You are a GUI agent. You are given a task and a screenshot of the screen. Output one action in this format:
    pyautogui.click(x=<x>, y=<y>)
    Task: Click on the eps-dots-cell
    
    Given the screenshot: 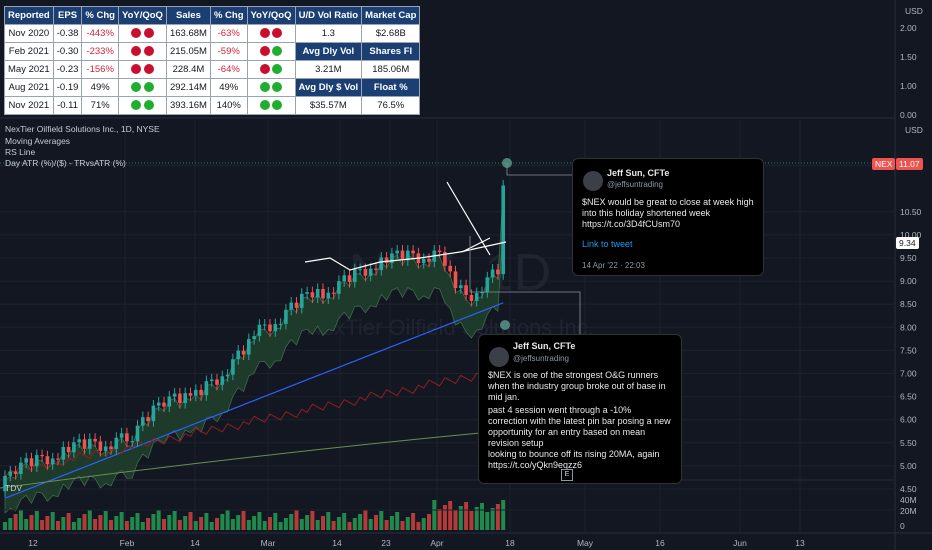 What is the action you would take?
    pyautogui.click(x=142, y=51)
    